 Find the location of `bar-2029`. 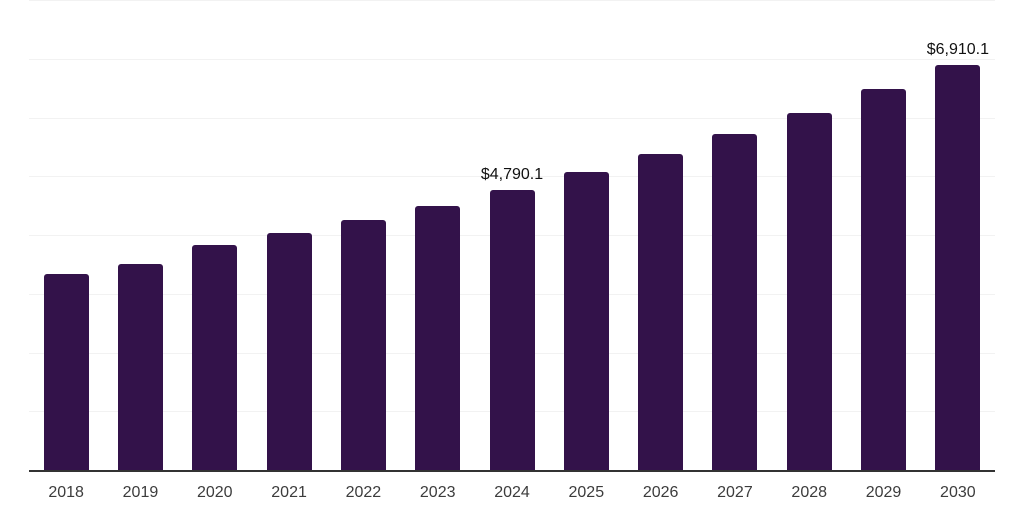

bar-2029 is located at coordinates (884, 280).